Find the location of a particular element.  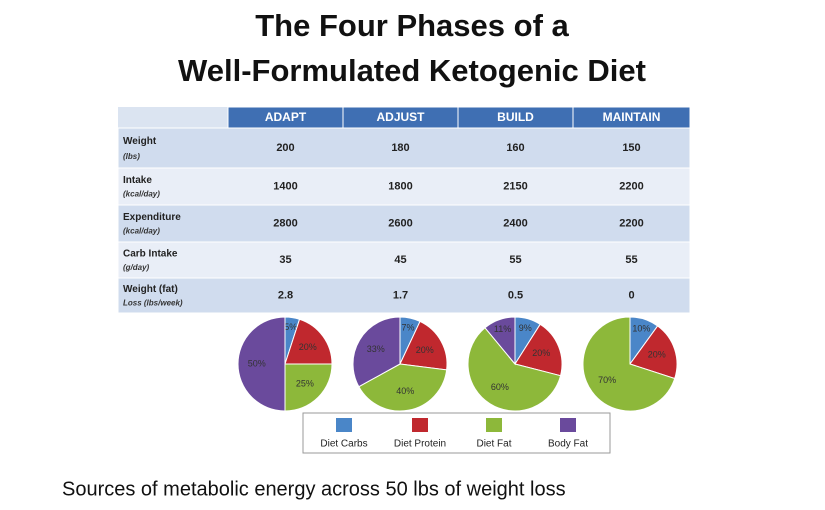

table-cell: 2400 is located at coordinates (515, 223).